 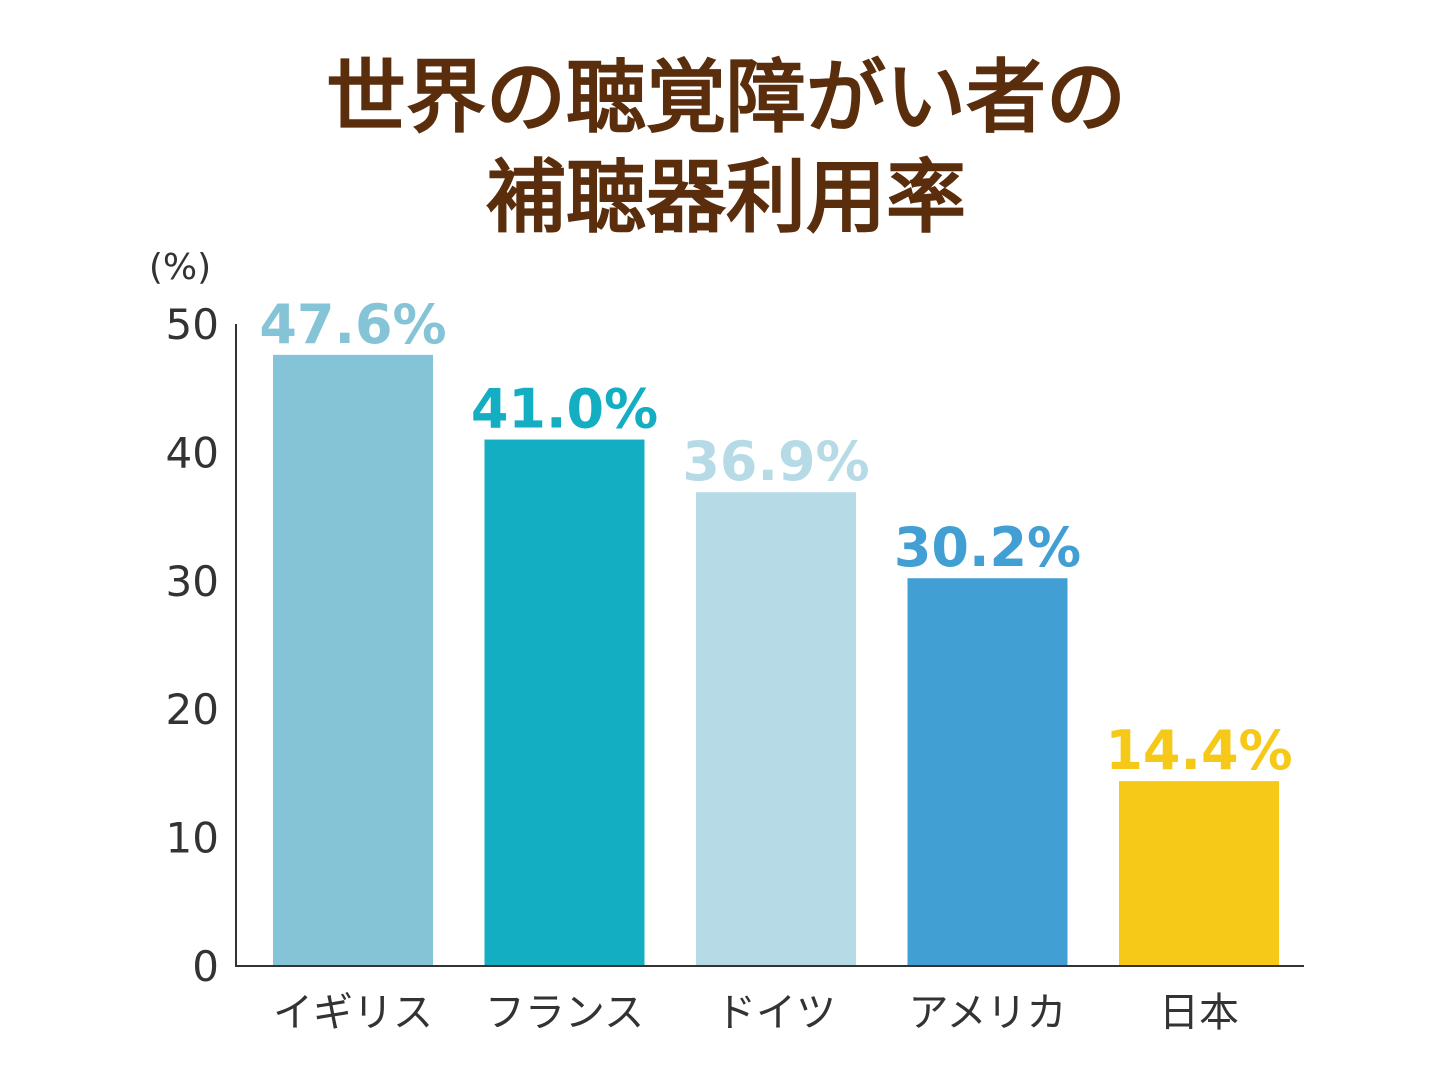 What do you see at coordinates (775, 461) in the screenshot?
I see `value-label: 36.9%` at bounding box center [775, 461].